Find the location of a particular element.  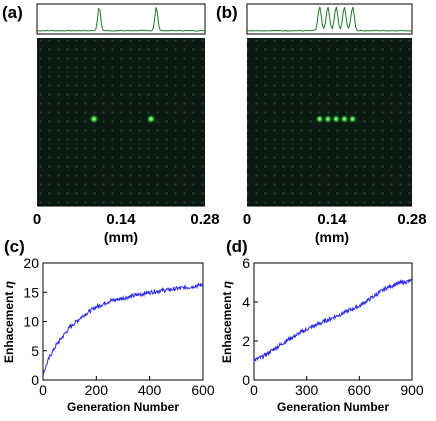

panel-a-profile-line is located at coordinates (121, 19).